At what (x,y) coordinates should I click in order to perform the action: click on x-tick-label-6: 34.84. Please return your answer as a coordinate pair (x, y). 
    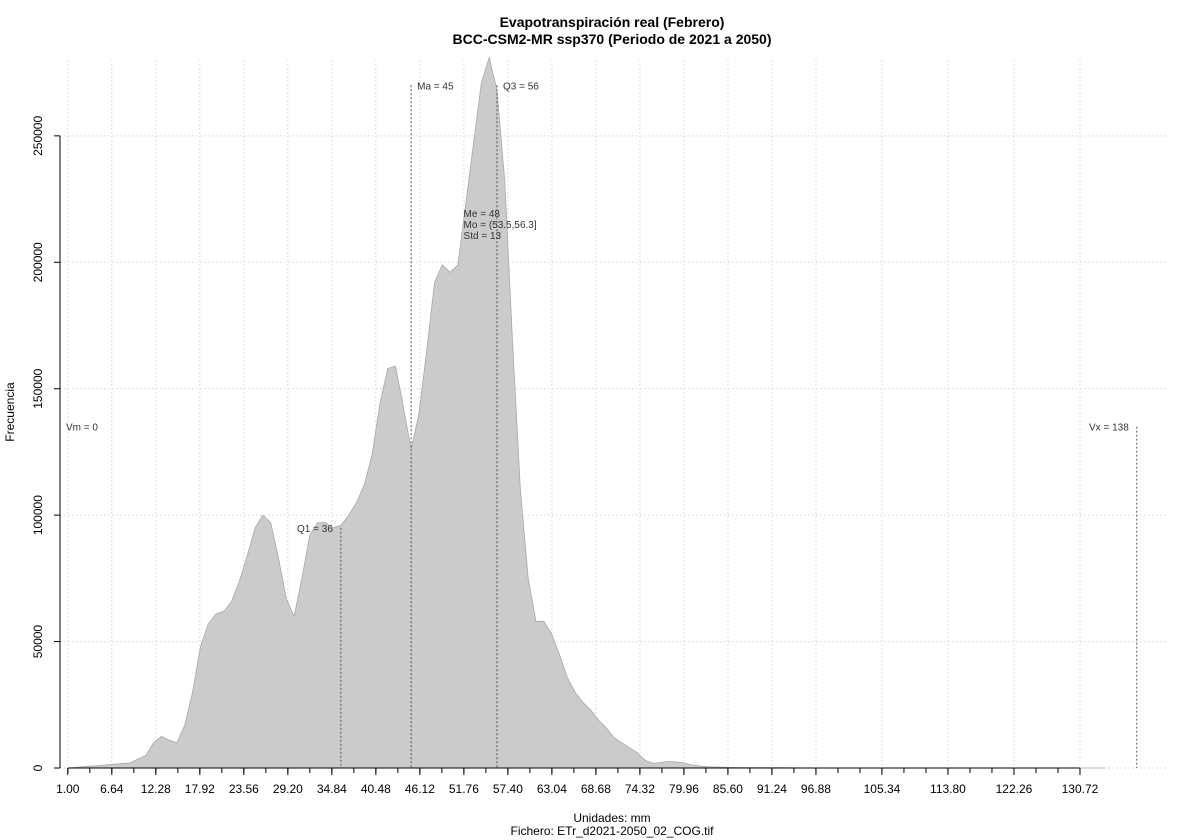
    Looking at the image, I should click on (332, 789).